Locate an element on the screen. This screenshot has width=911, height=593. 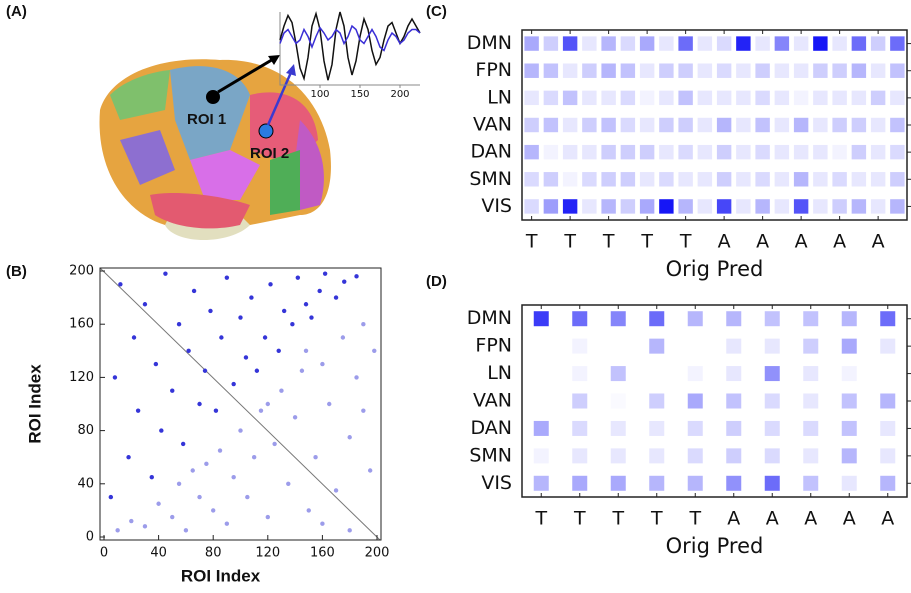
row-label: DAN is located at coordinates (491, 152).